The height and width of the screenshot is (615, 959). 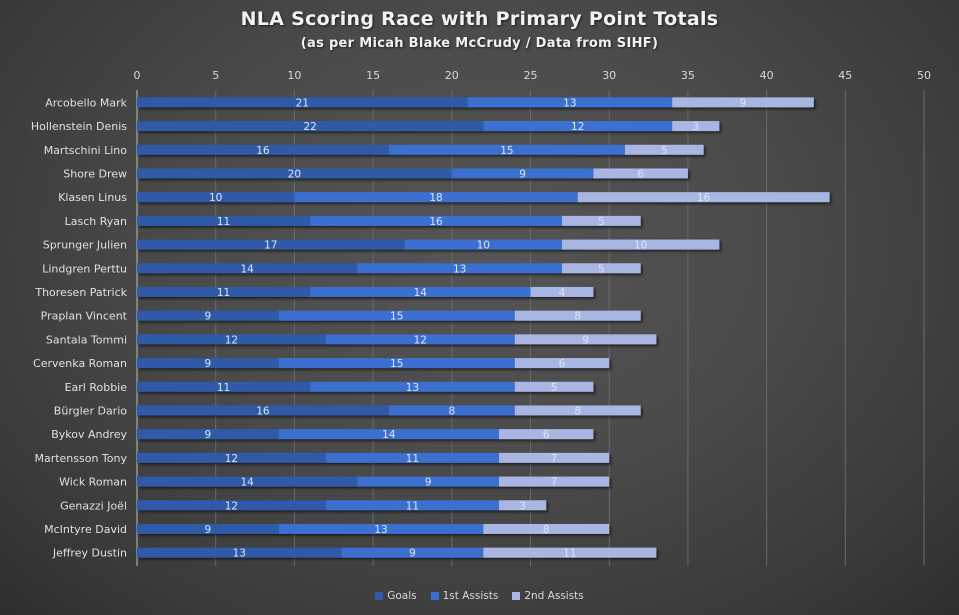 I want to click on chart-legend: Goals 1st Assists 2nd Assists, so click(x=479, y=596).